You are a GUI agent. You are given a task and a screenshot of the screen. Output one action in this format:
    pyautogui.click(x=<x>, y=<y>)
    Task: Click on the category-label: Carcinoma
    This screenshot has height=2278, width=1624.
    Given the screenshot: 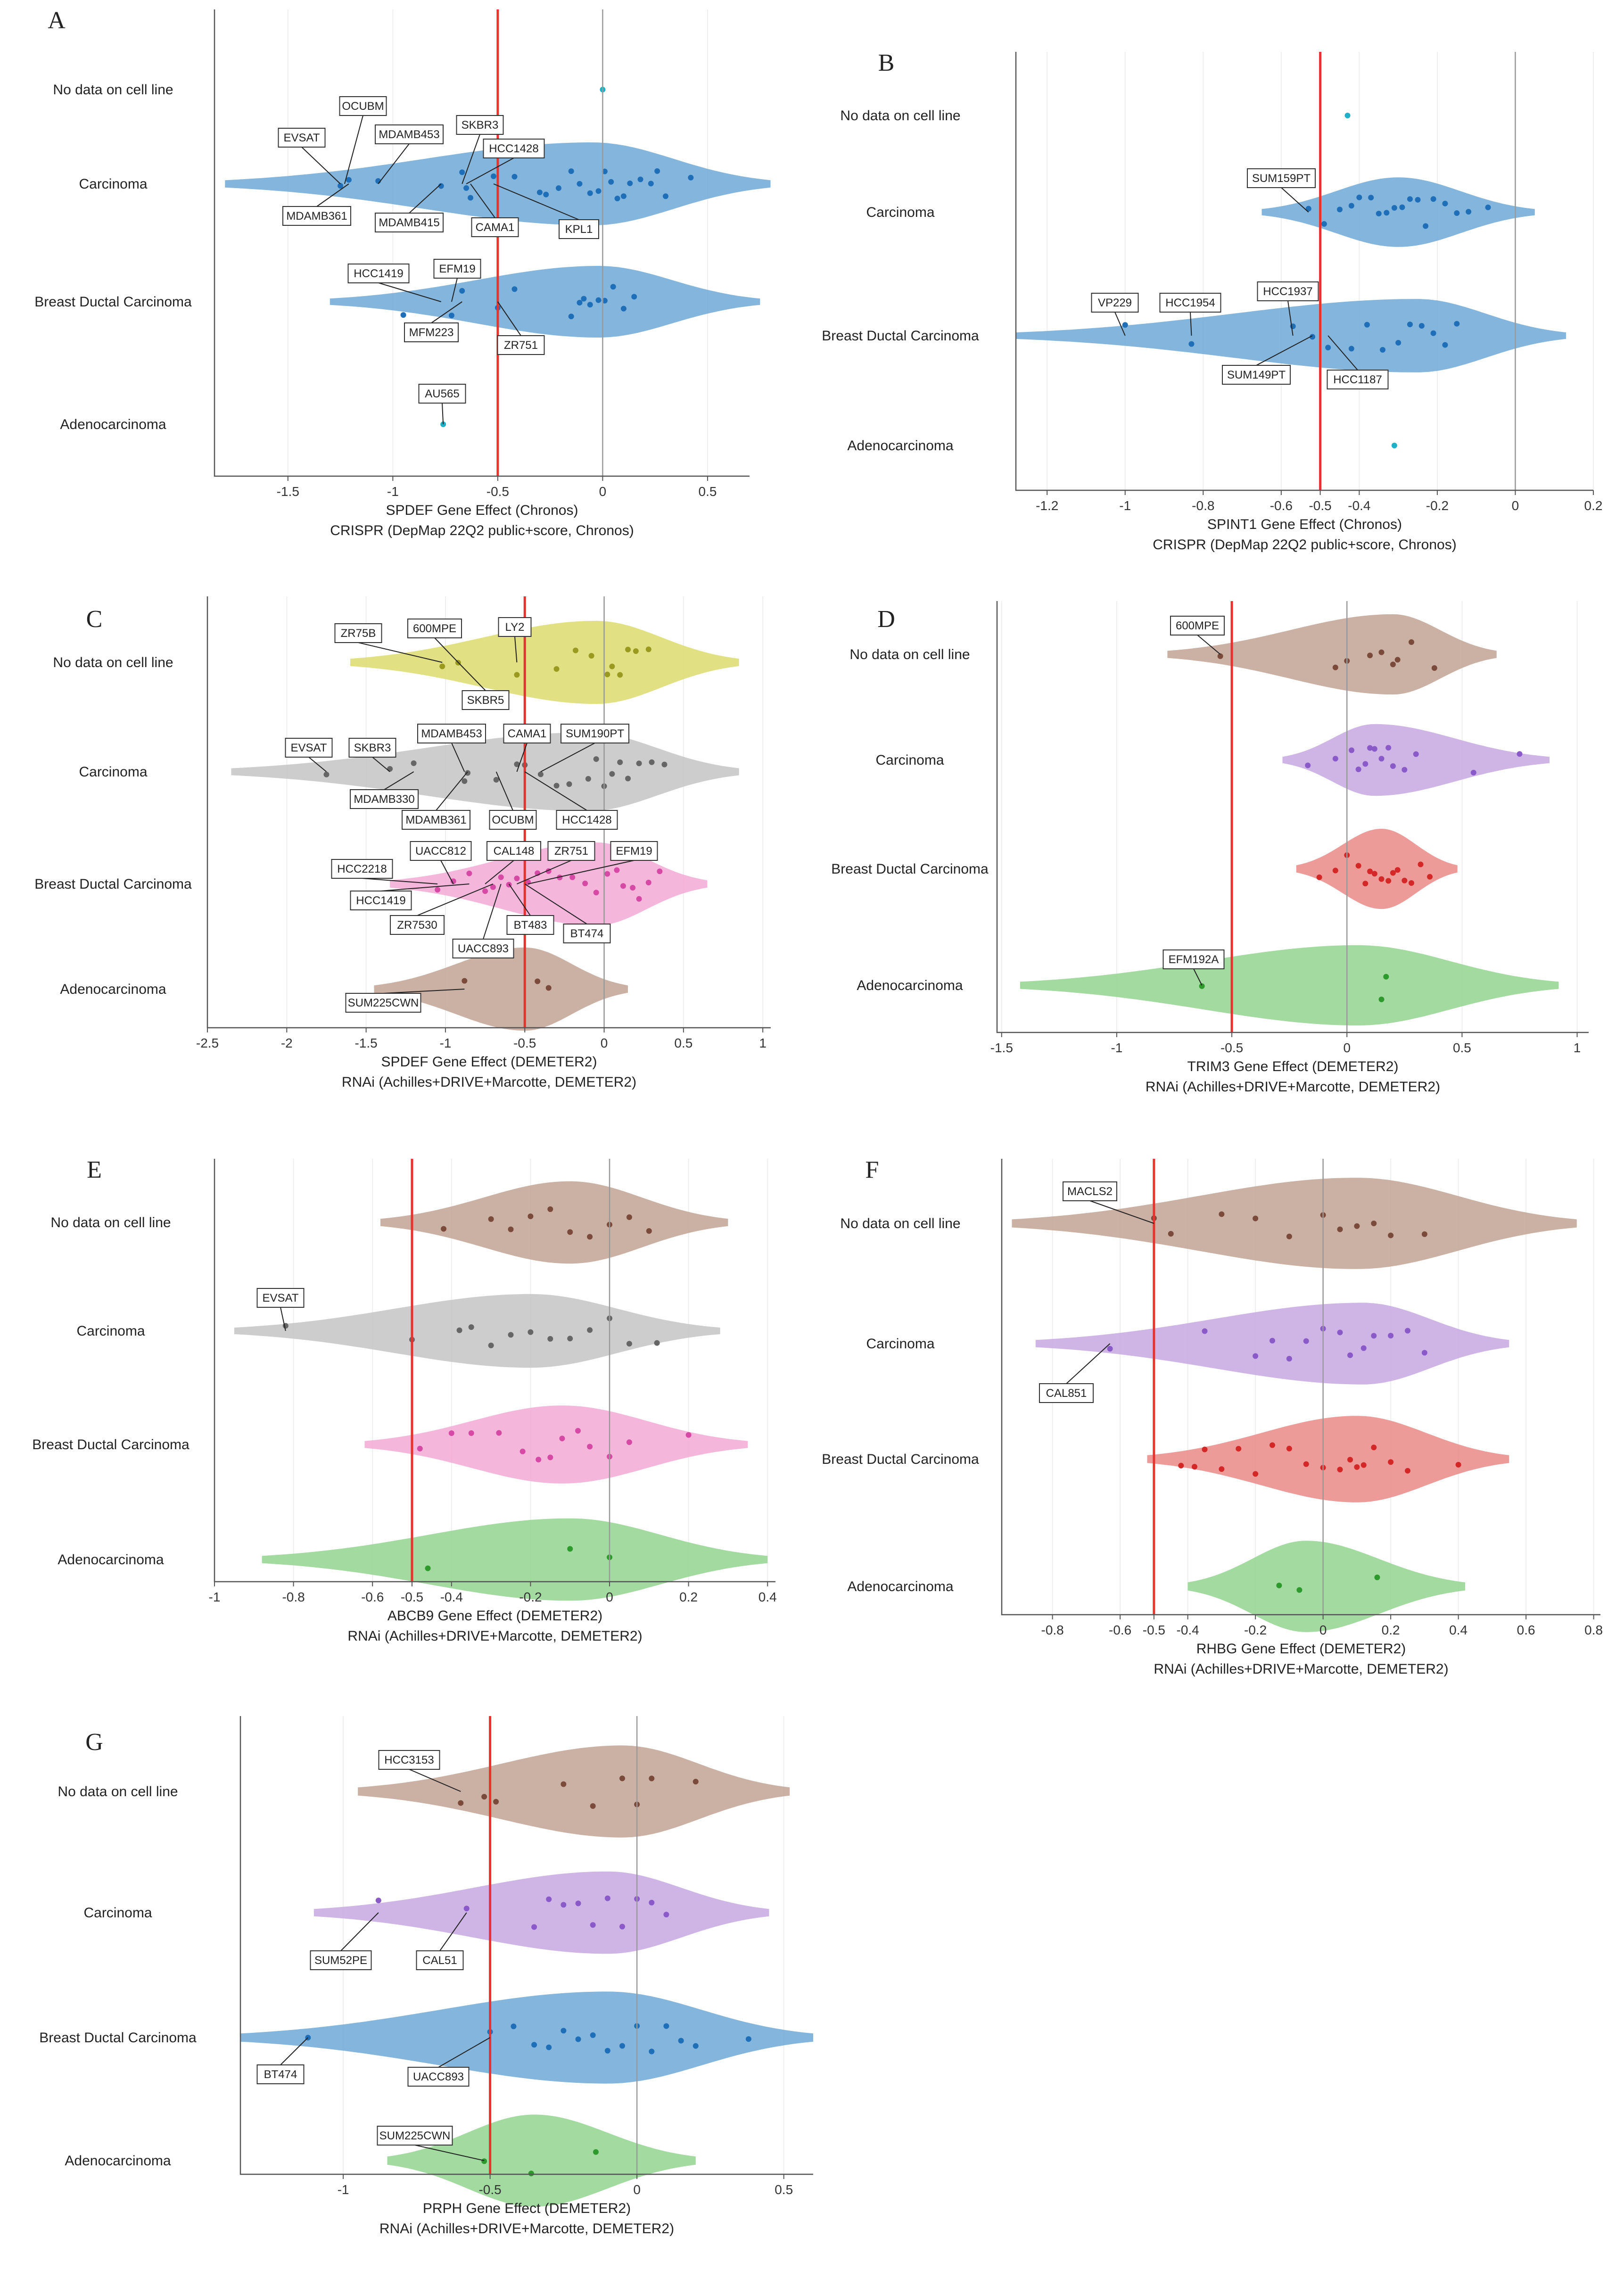 What is the action you would take?
    pyautogui.click(x=110, y=1331)
    